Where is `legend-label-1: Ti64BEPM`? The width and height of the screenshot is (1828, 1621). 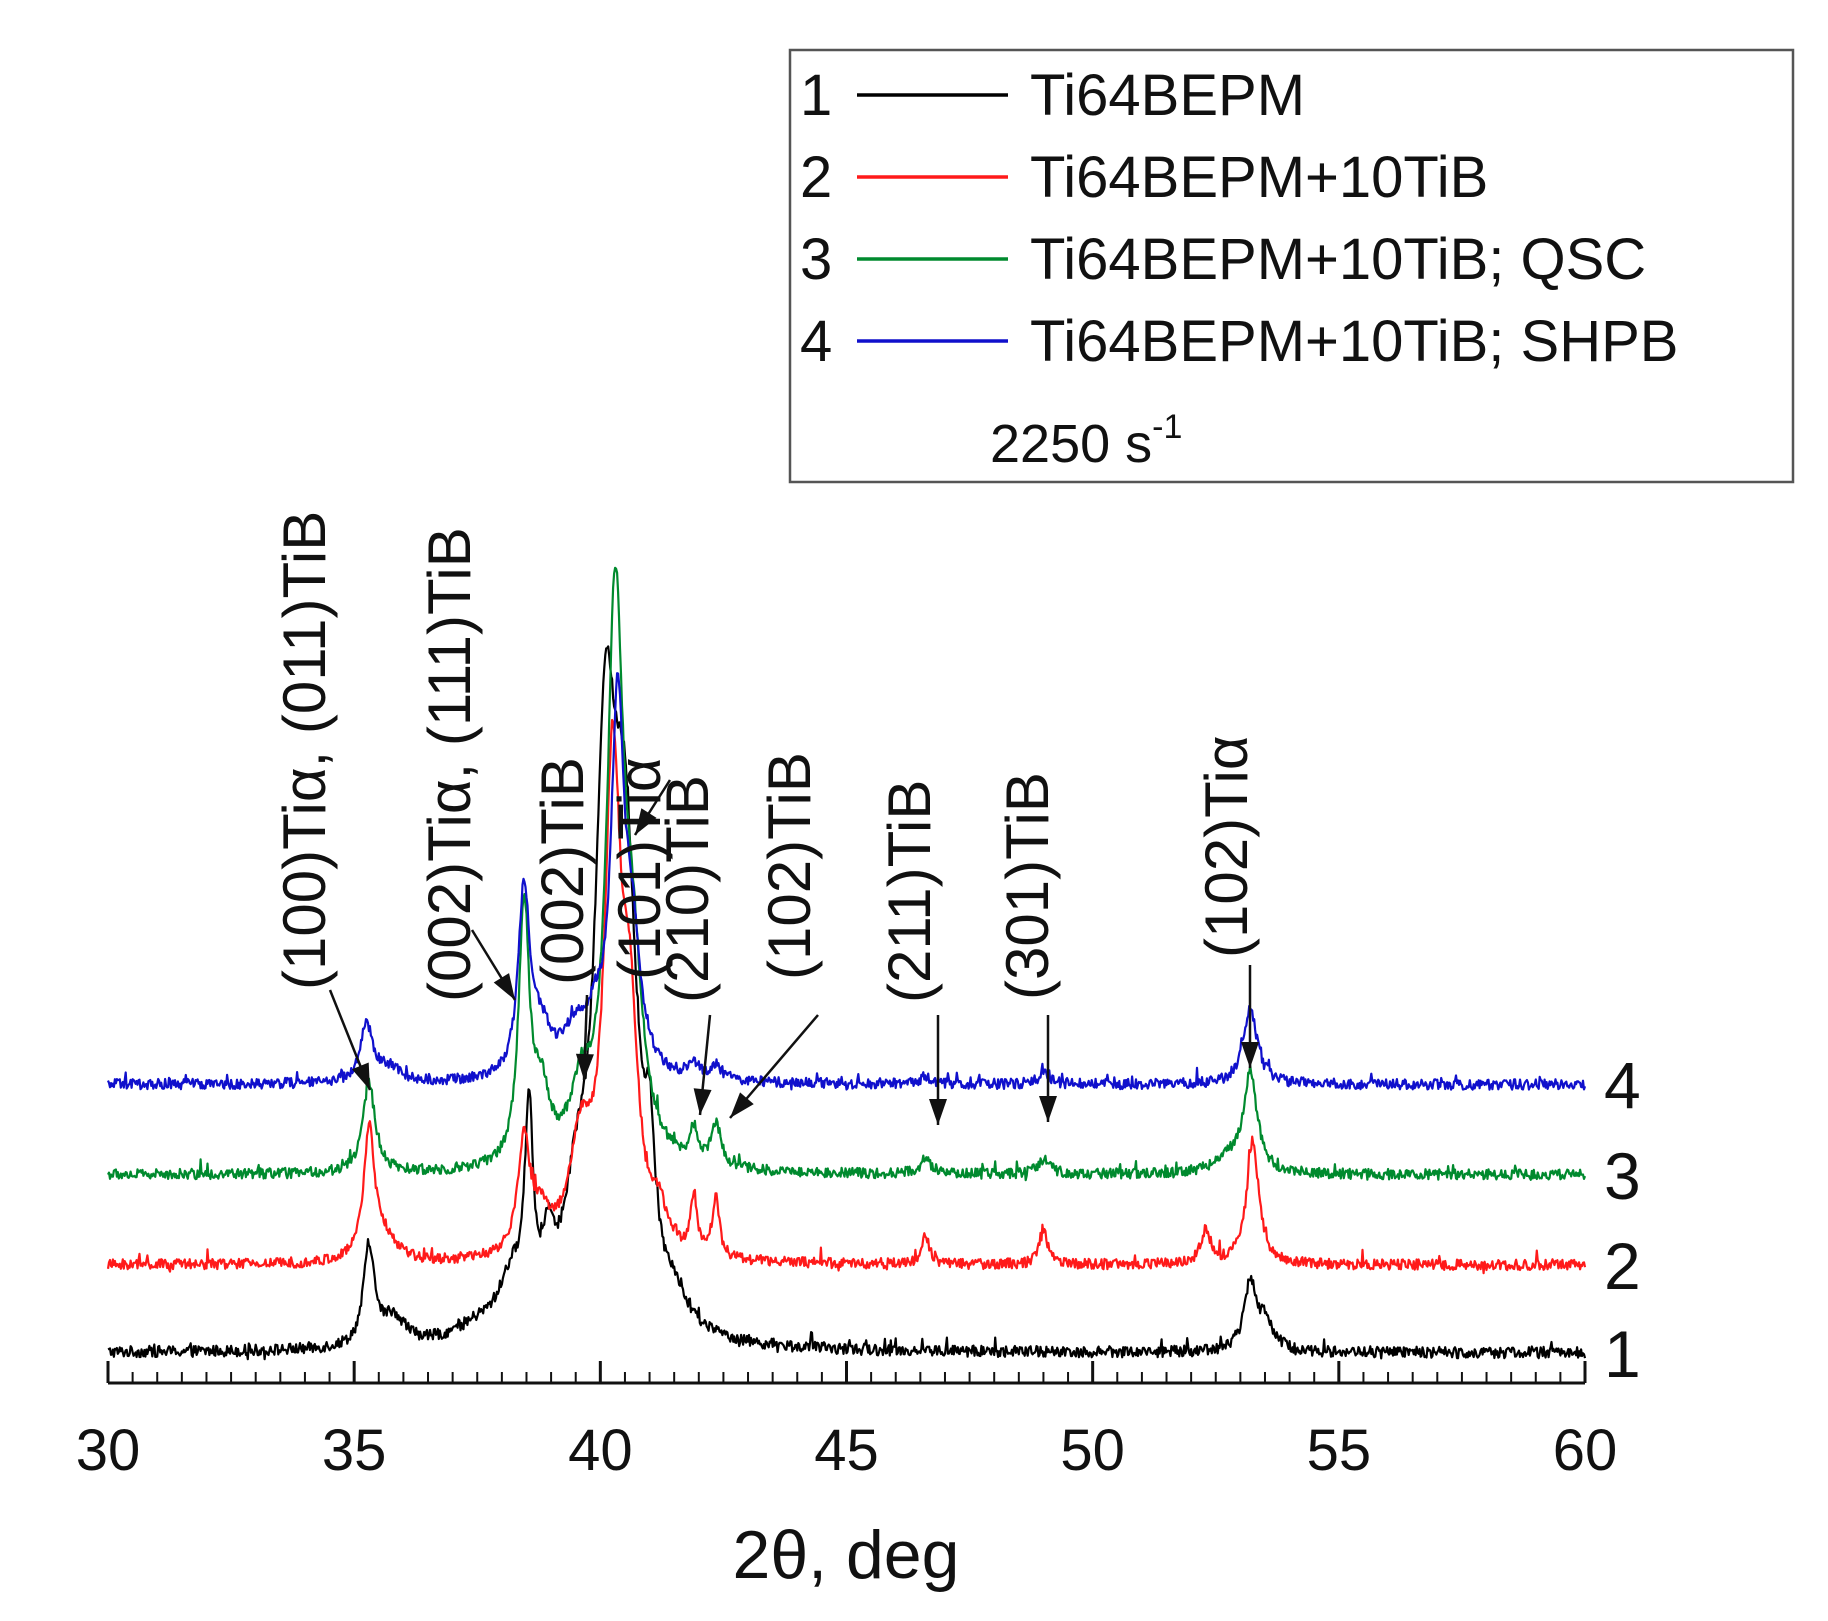
legend-label-1: Ti64BEPM is located at coordinates (1167, 95).